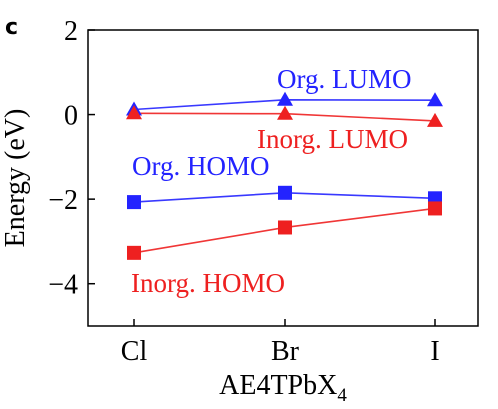  I want to click on y-tick-label: −4, so click(63, 285).